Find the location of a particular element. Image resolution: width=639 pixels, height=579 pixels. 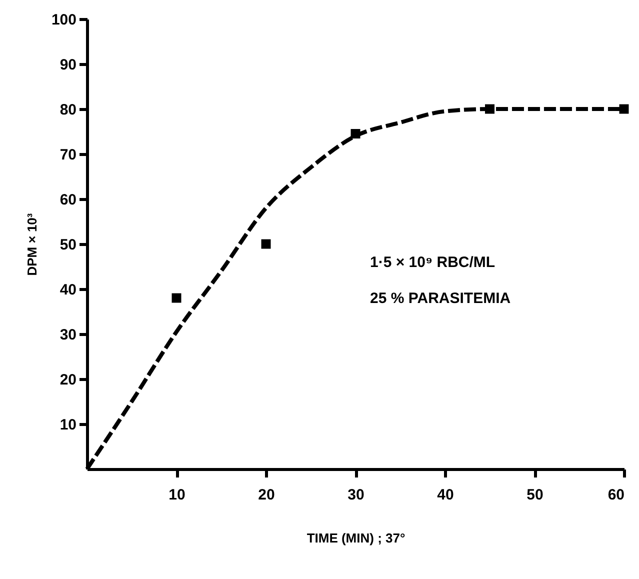

y-tick-label: 70 is located at coordinates (68, 155).